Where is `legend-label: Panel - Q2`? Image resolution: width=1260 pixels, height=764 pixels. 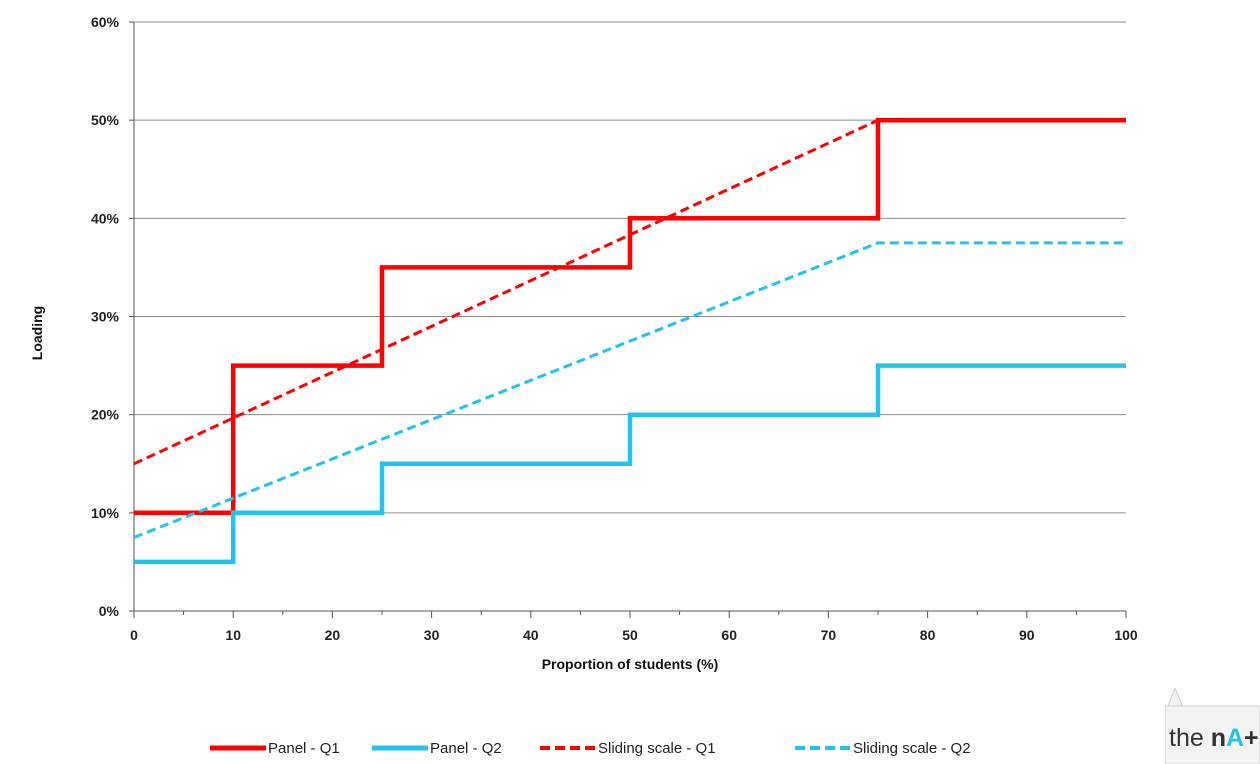 legend-label: Panel - Q2 is located at coordinates (466, 748).